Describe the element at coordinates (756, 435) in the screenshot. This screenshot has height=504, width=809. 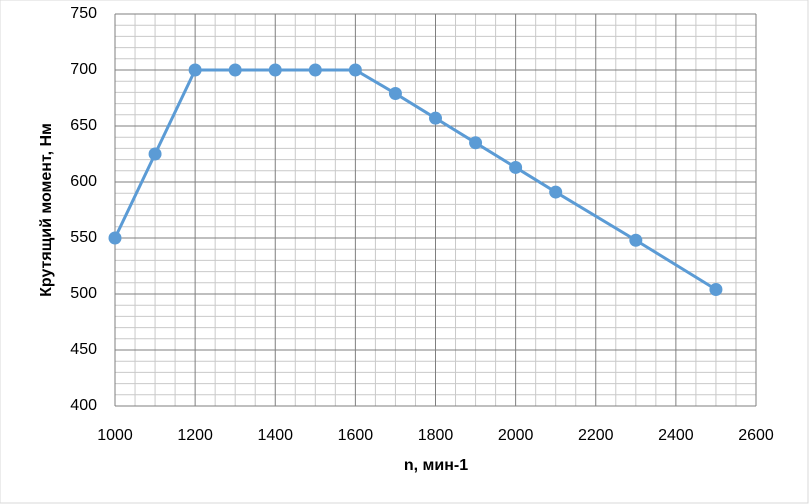
I see `x-tick-label: 2600` at that location.